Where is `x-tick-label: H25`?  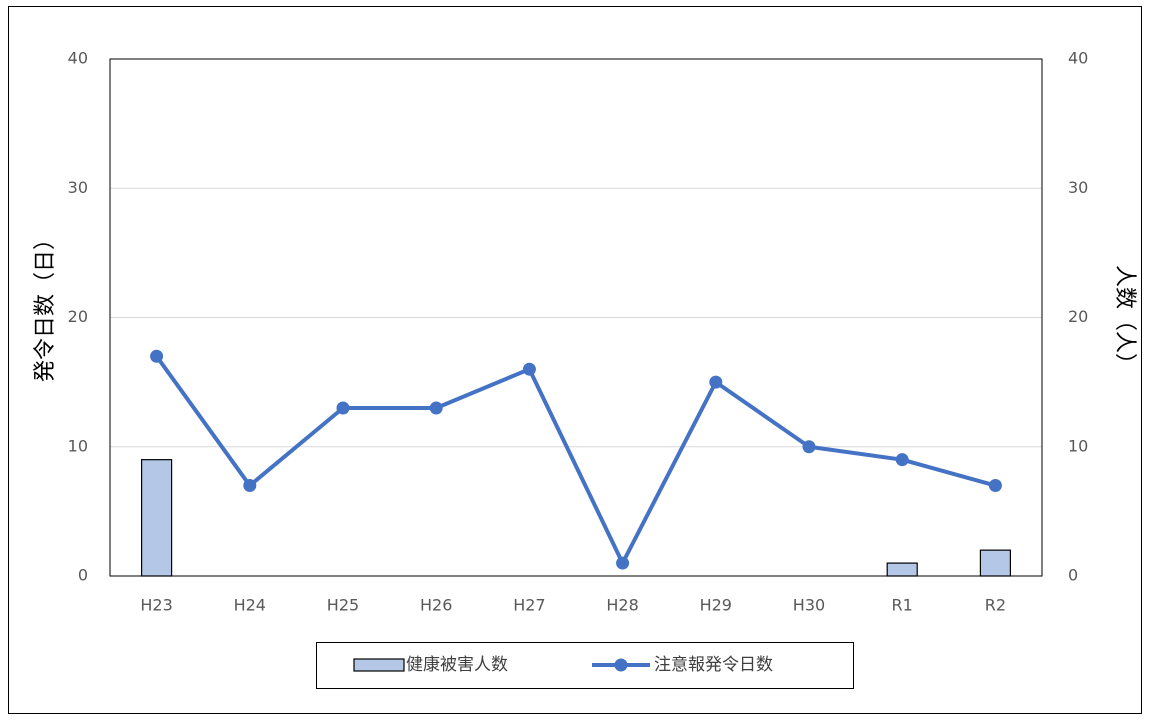 x-tick-label: H25 is located at coordinates (343, 605).